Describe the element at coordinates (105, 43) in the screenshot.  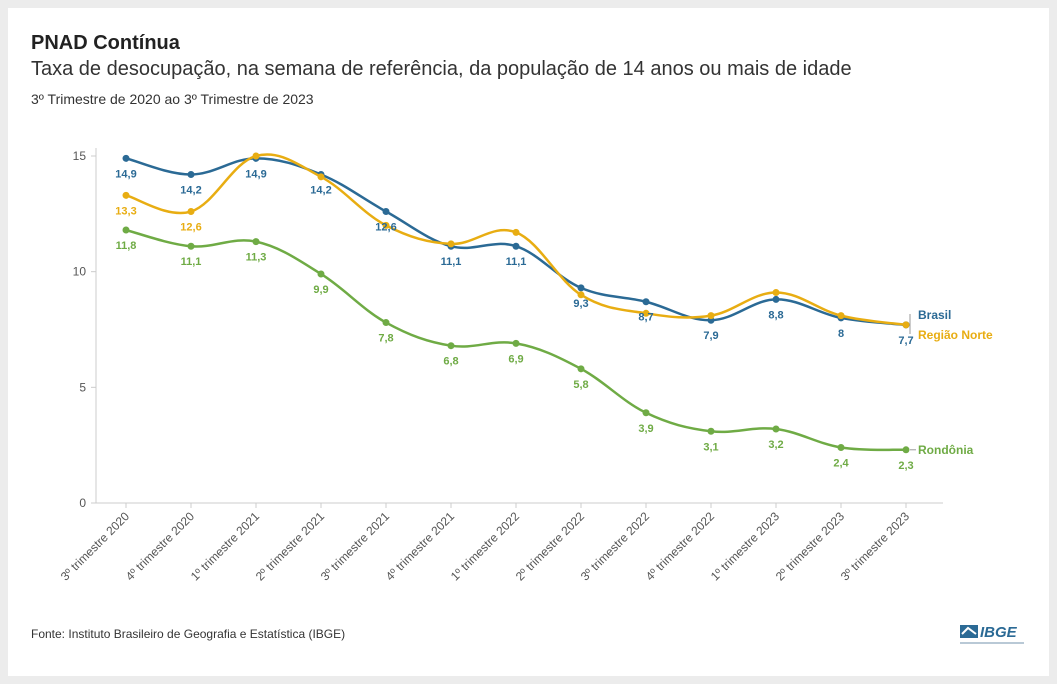
I see `chart-title: PNAD Contínua` at that location.